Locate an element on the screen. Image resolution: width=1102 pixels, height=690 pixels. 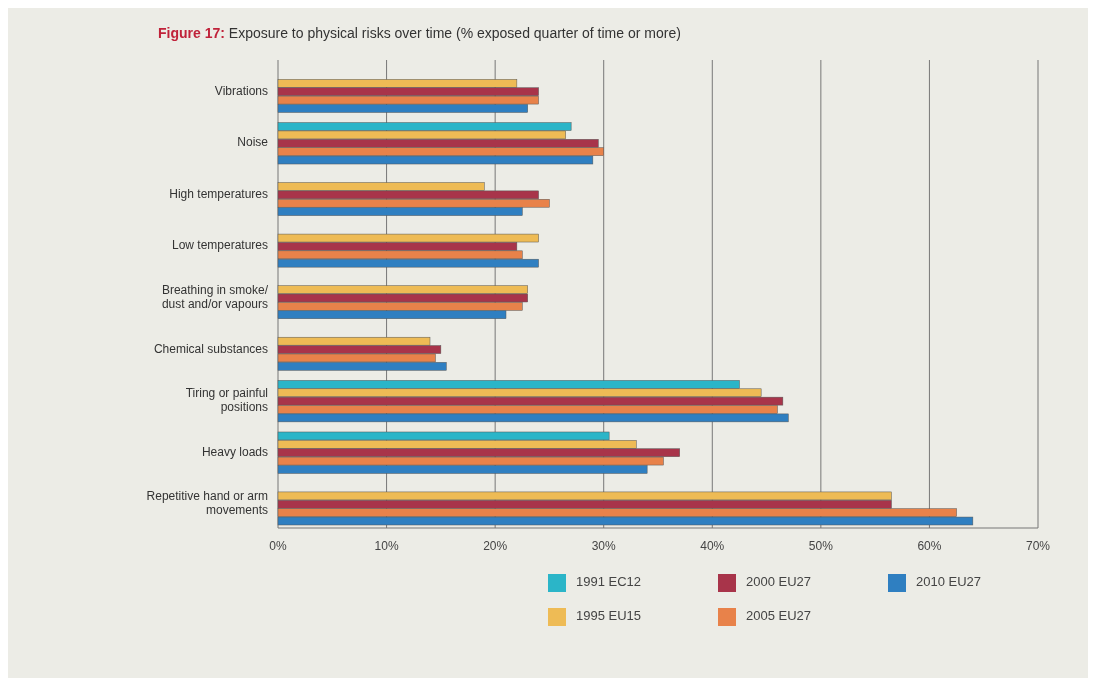
y-tick-label: Repetitive hand or arm movements is located at coordinates (207, 503).